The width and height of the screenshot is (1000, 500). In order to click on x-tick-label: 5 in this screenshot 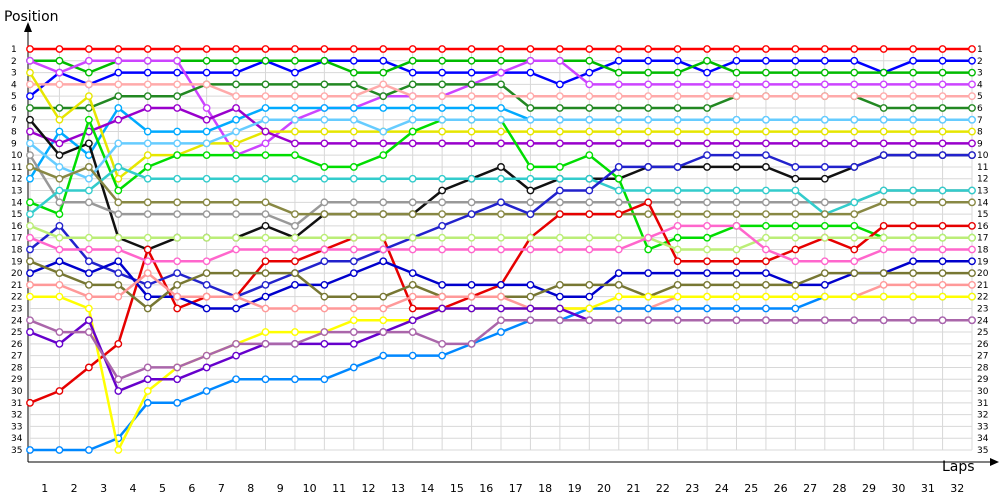, I will do `click(162, 488)`.